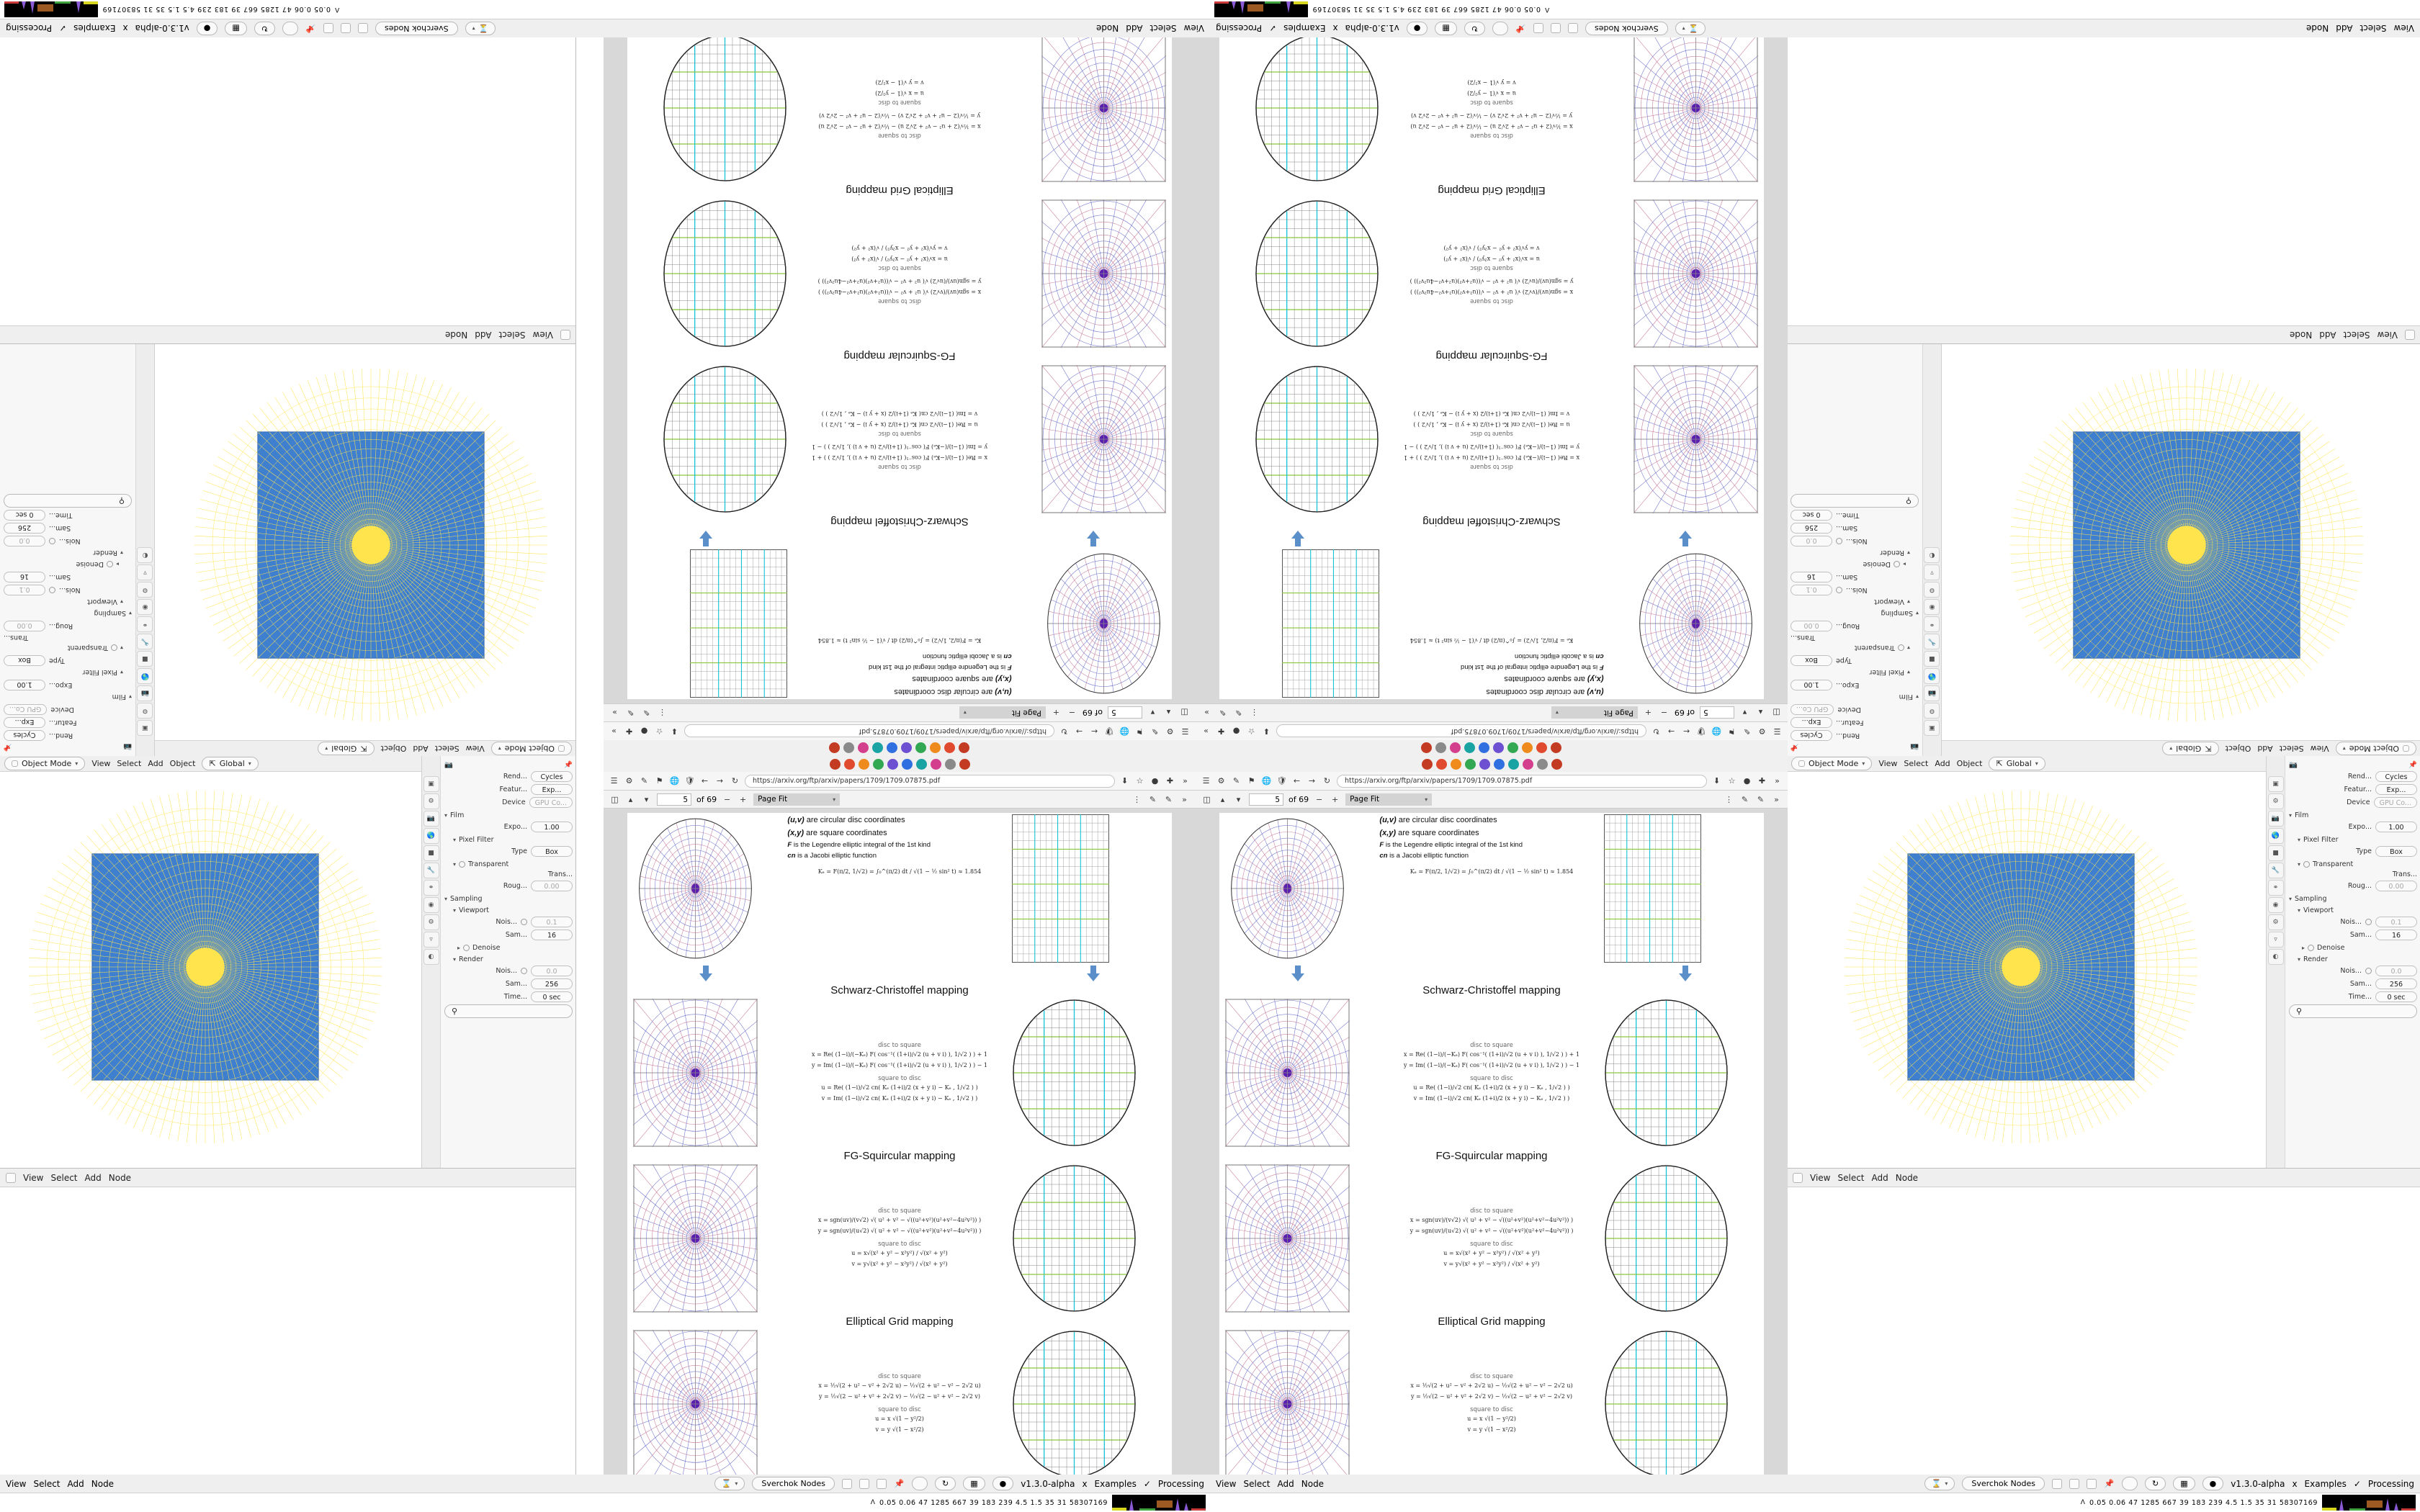 This screenshot has width=2420, height=1512. What do you see at coordinates (328, 28) in the screenshot?
I see `close-icon` at bounding box center [328, 28].